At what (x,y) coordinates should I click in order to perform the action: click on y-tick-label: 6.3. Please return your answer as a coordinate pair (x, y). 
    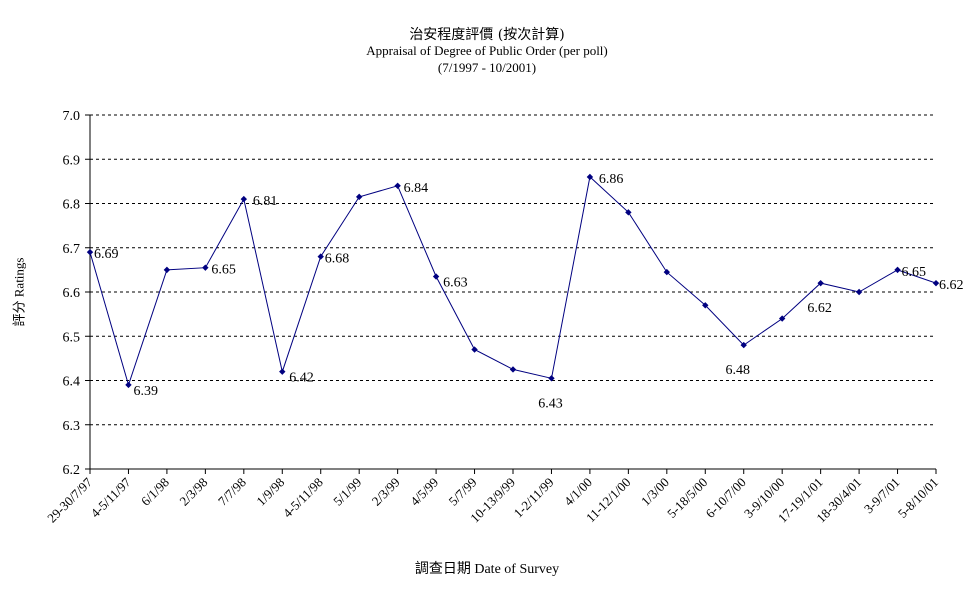
    Looking at the image, I should click on (72, 426).